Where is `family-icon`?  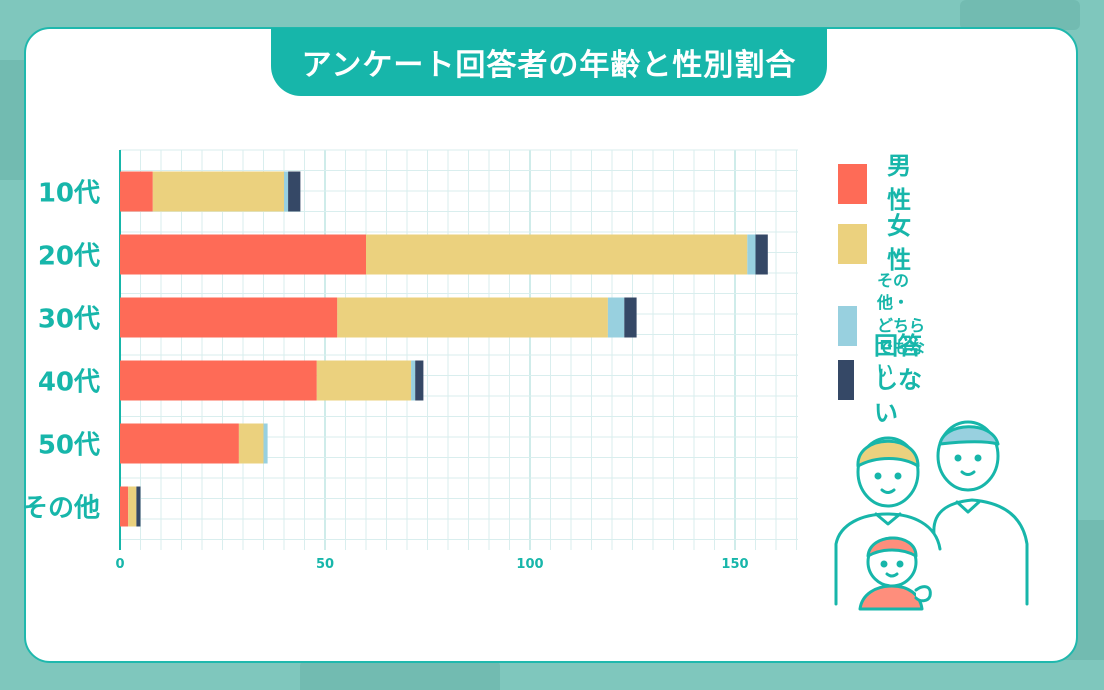
family-icon is located at coordinates (931, 515).